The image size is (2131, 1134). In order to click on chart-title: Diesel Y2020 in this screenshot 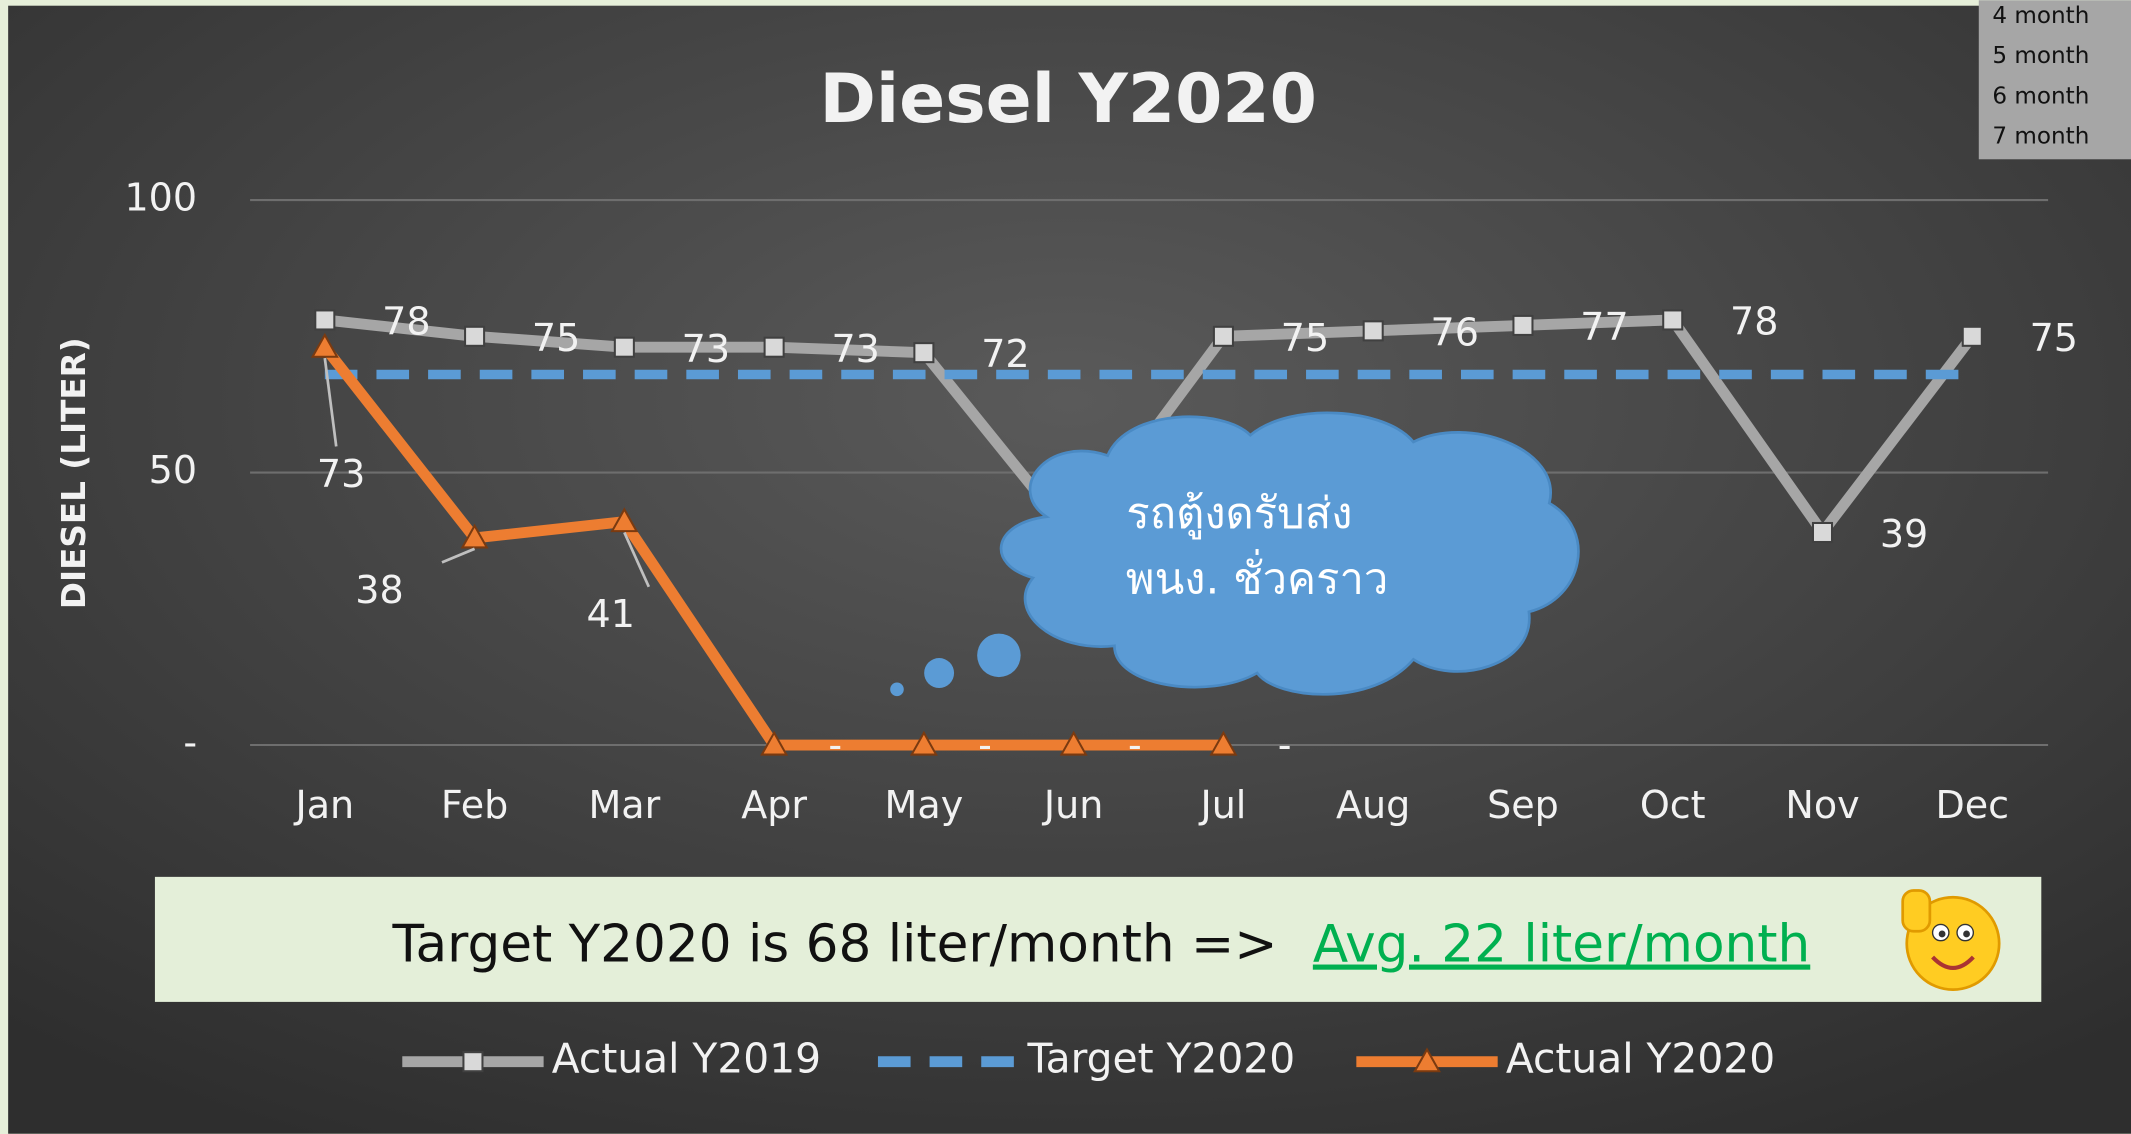, I will do `click(1068, 99)`.